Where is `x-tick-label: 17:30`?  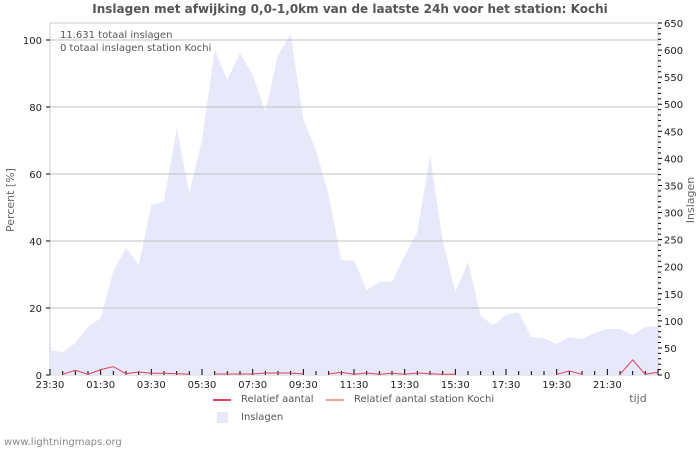
x-tick-label: 17:30 is located at coordinates (506, 385).